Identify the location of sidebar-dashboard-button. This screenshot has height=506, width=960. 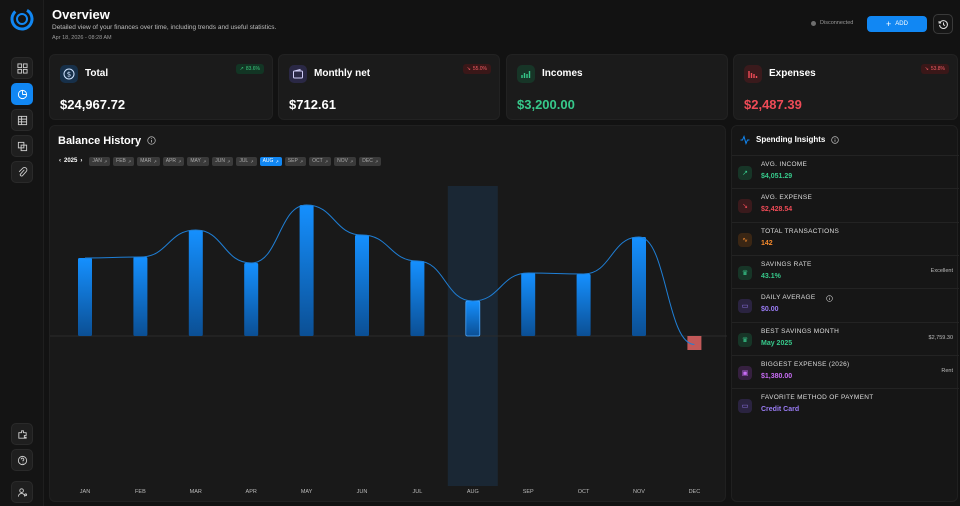
(22, 68).